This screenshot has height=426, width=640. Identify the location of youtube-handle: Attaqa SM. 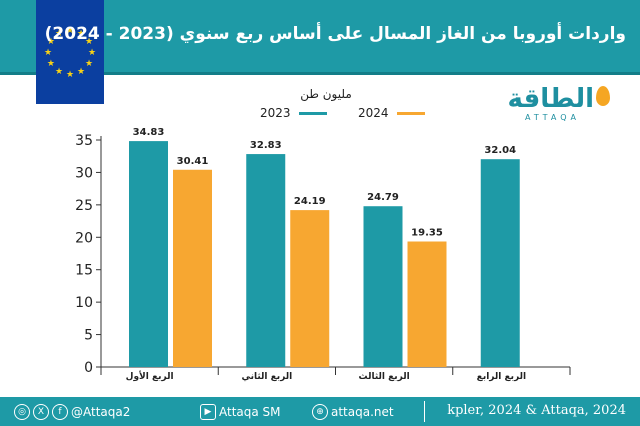
(250, 412).